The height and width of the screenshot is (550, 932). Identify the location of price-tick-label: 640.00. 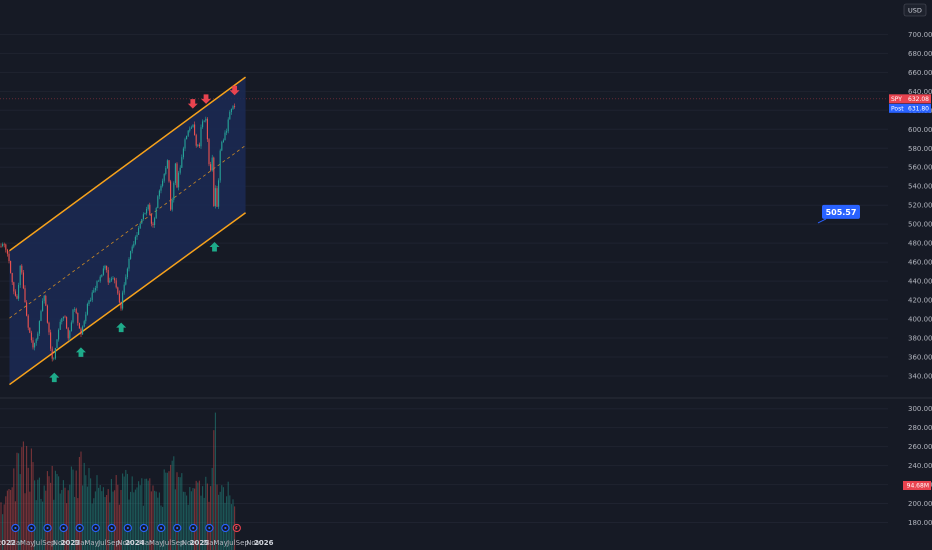
(920, 92).